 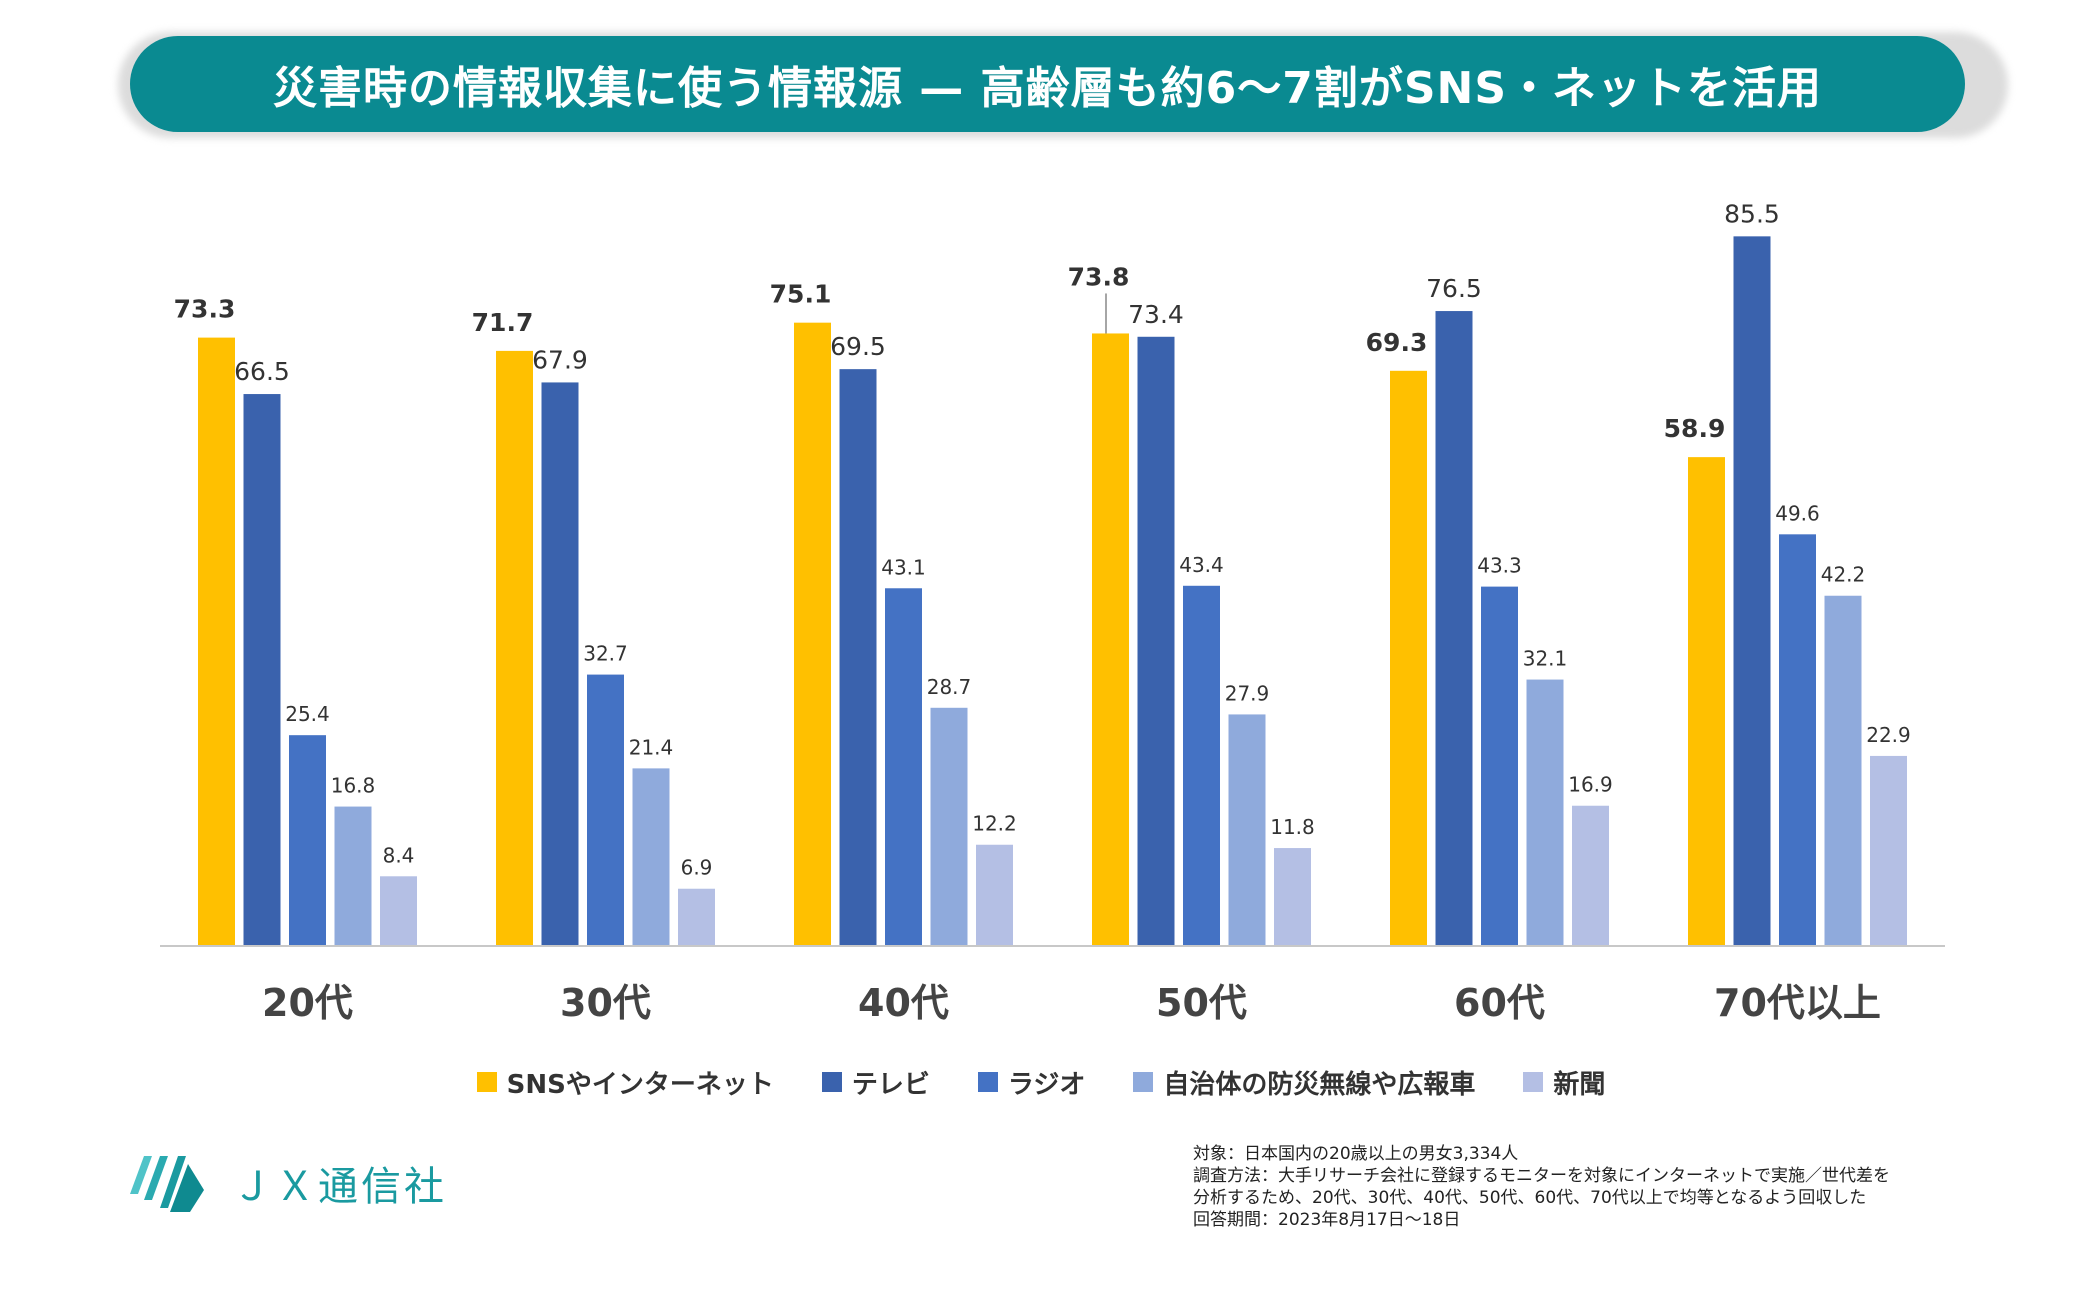 What do you see at coordinates (640, 1084) in the screenshot?
I see `legend-label-sns: SNSやインターネット` at bounding box center [640, 1084].